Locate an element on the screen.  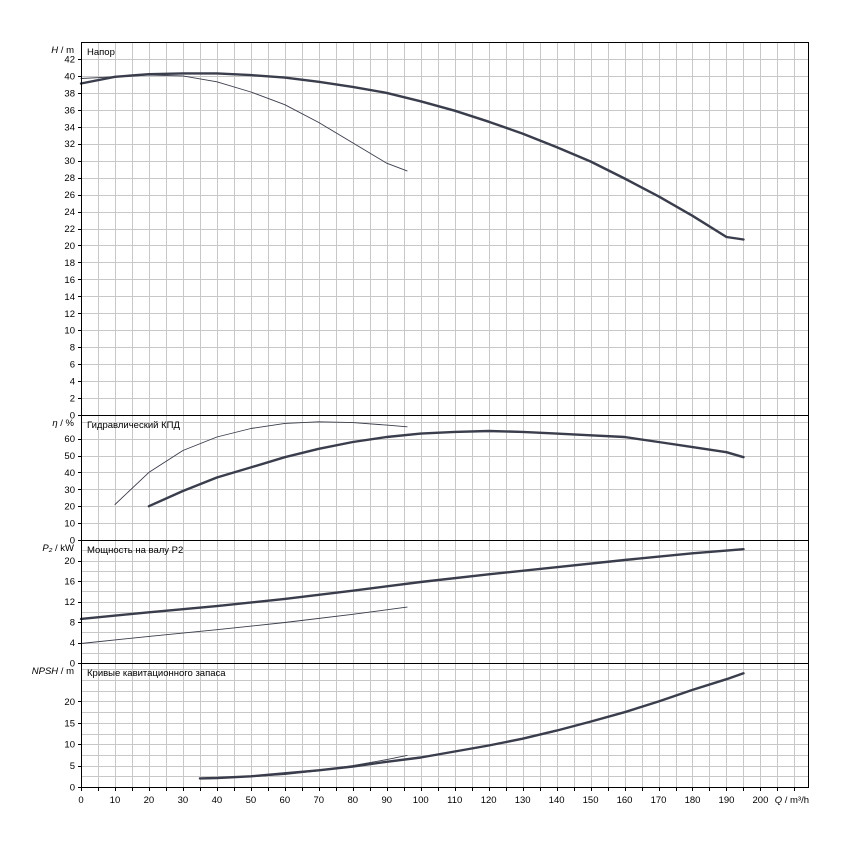
series-line-power-thin is located at coordinates (244, 625).